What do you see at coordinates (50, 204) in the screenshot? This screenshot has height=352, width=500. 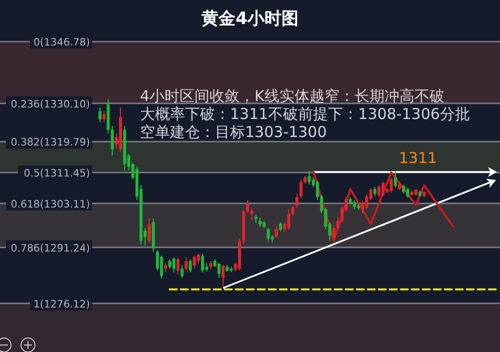 I see `ref-line-label: 0.618(1303.11)` at bounding box center [50, 204].